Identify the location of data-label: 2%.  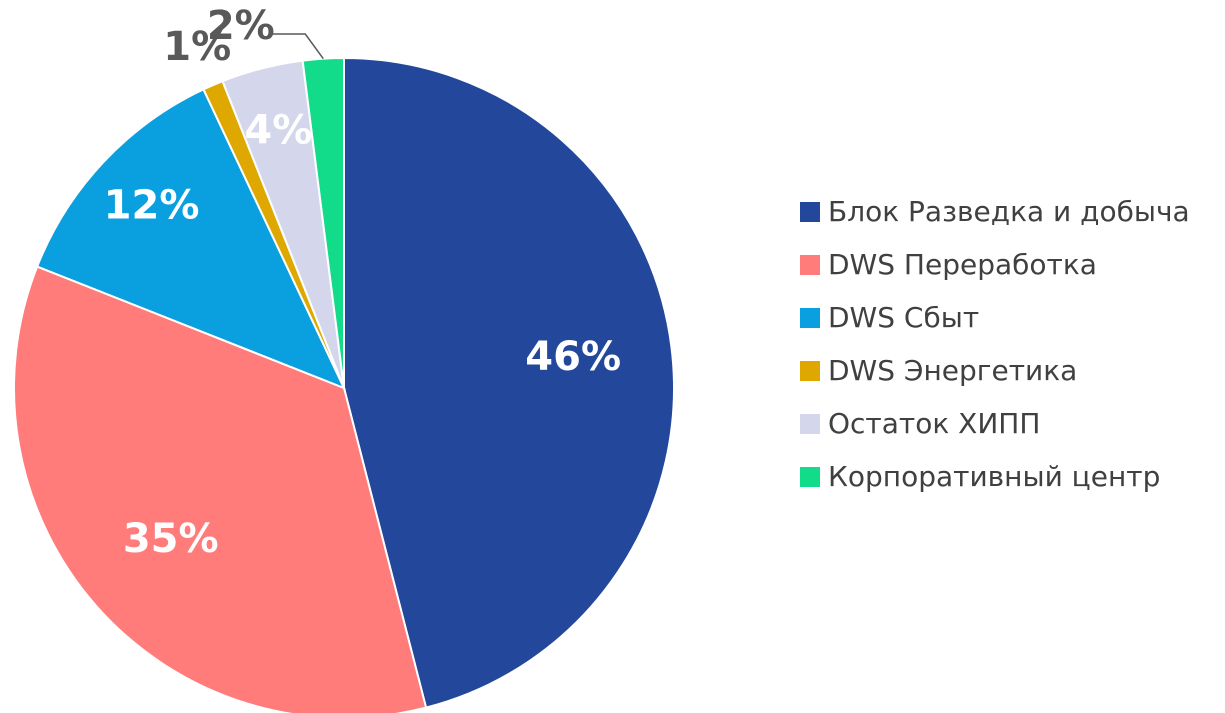
(241, 26).